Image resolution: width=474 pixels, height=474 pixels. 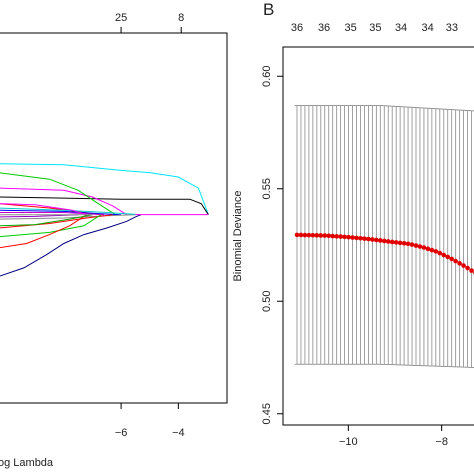 What do you see at coordinates (149, 22) in the screenshot?
I see `panel-a-top-axis: 25 8` at bounding box center [149, 22].